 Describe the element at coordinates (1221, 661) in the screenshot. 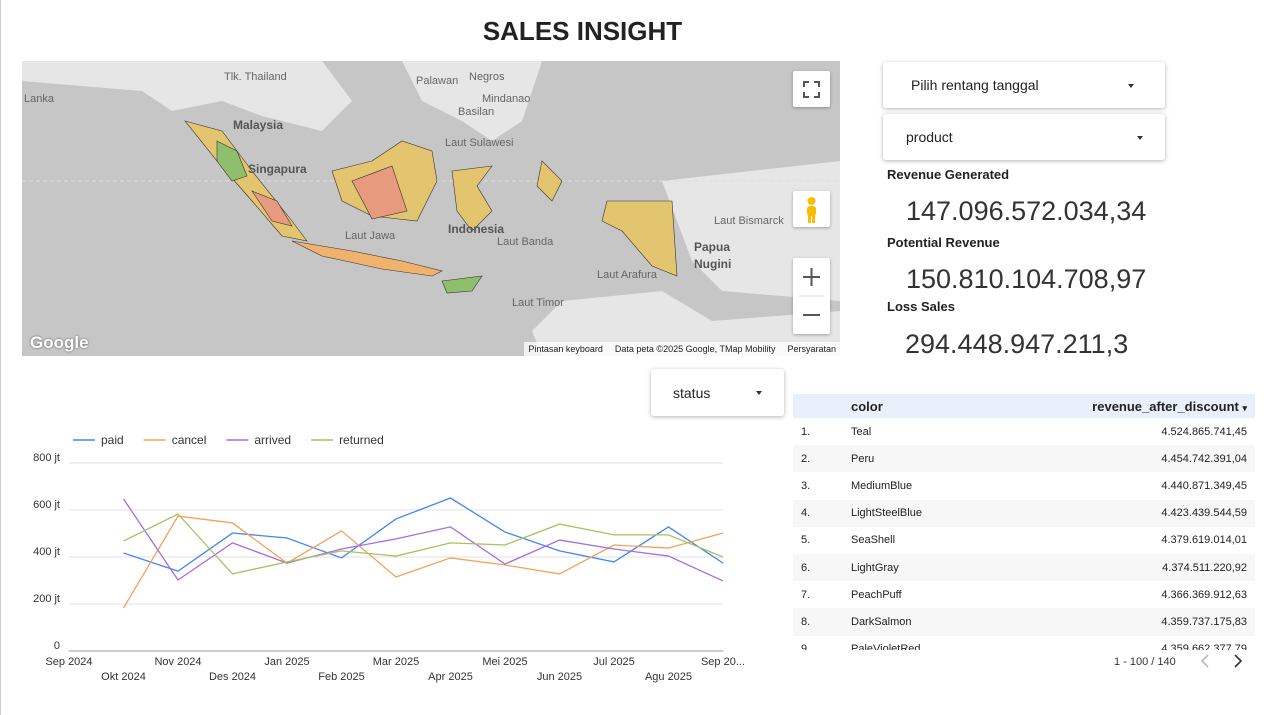

I see `pagination-buttons` at that location.